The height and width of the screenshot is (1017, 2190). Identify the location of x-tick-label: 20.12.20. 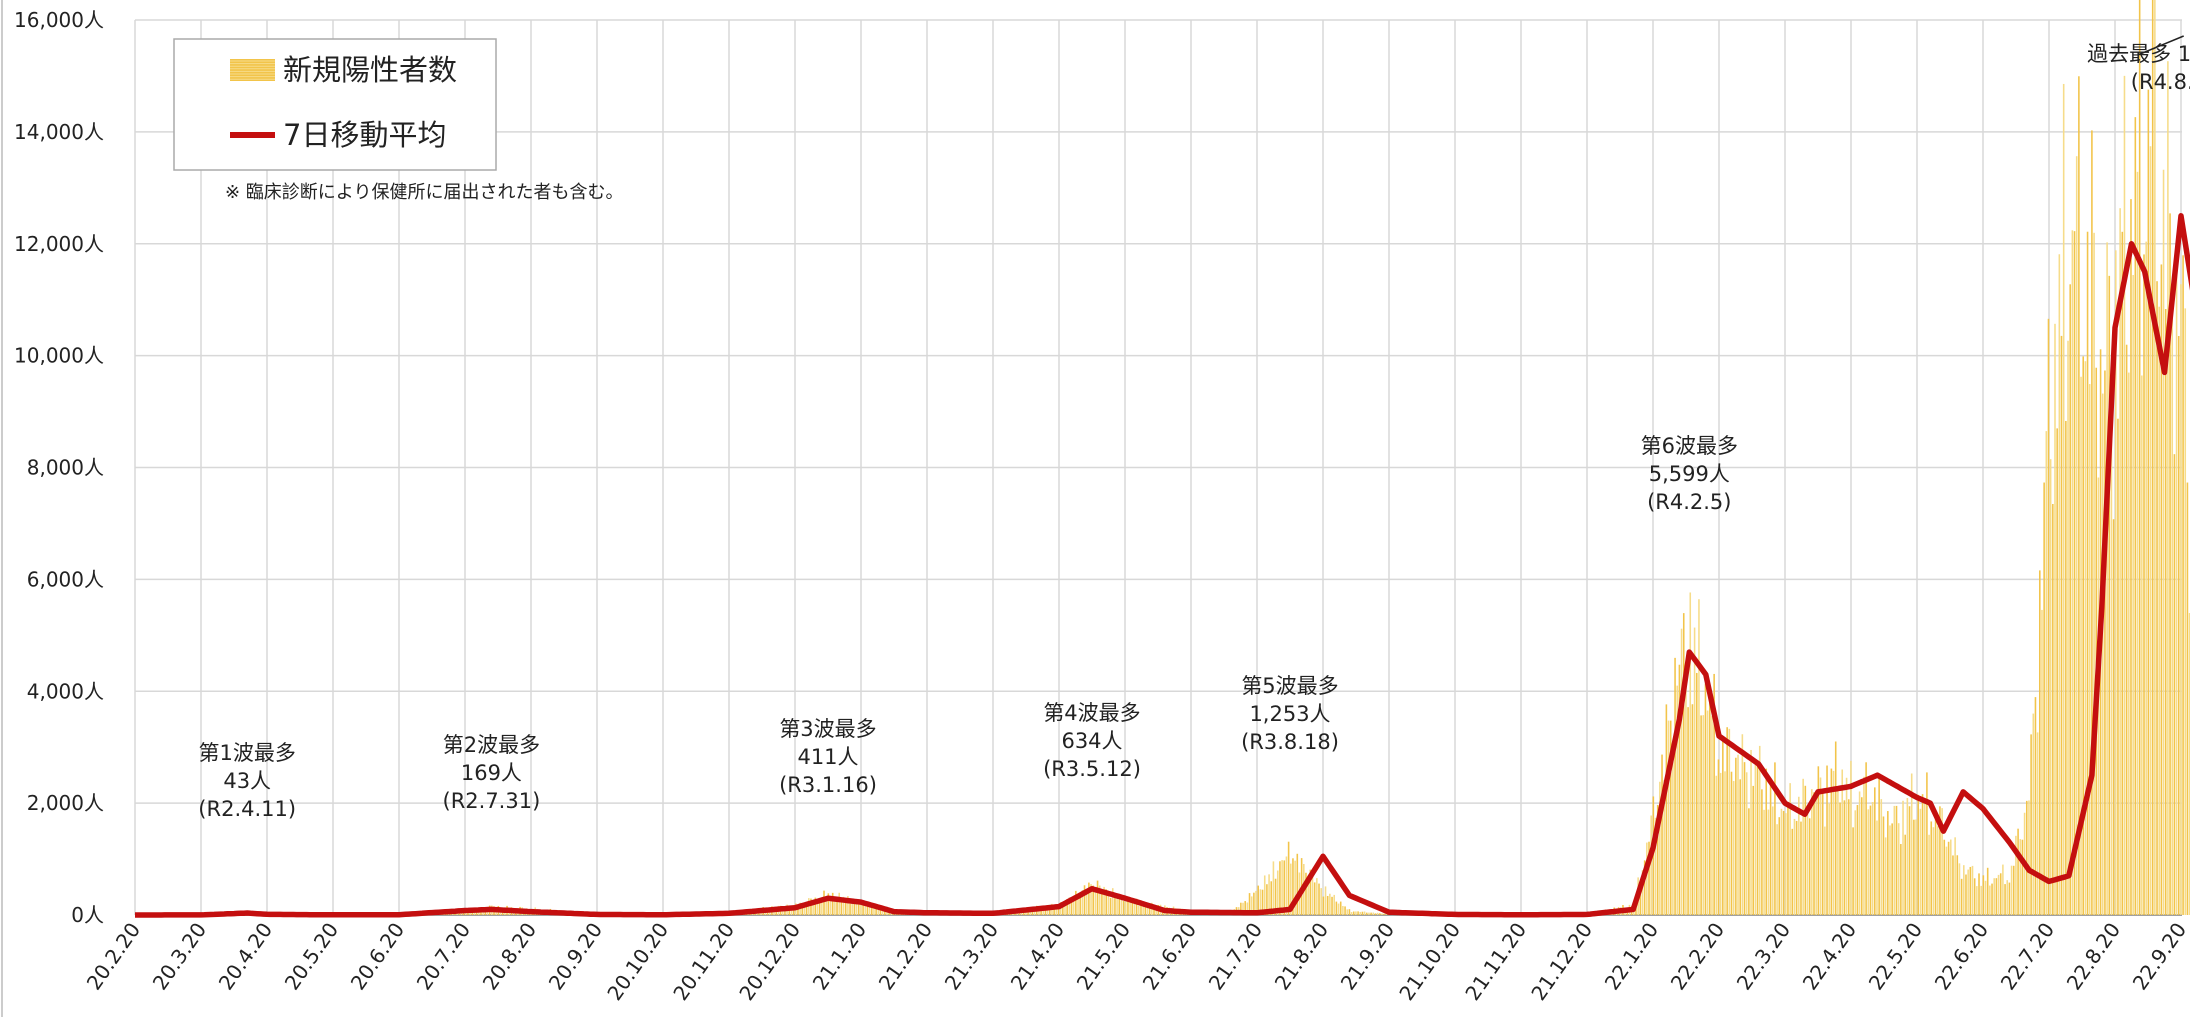
(769, 961).